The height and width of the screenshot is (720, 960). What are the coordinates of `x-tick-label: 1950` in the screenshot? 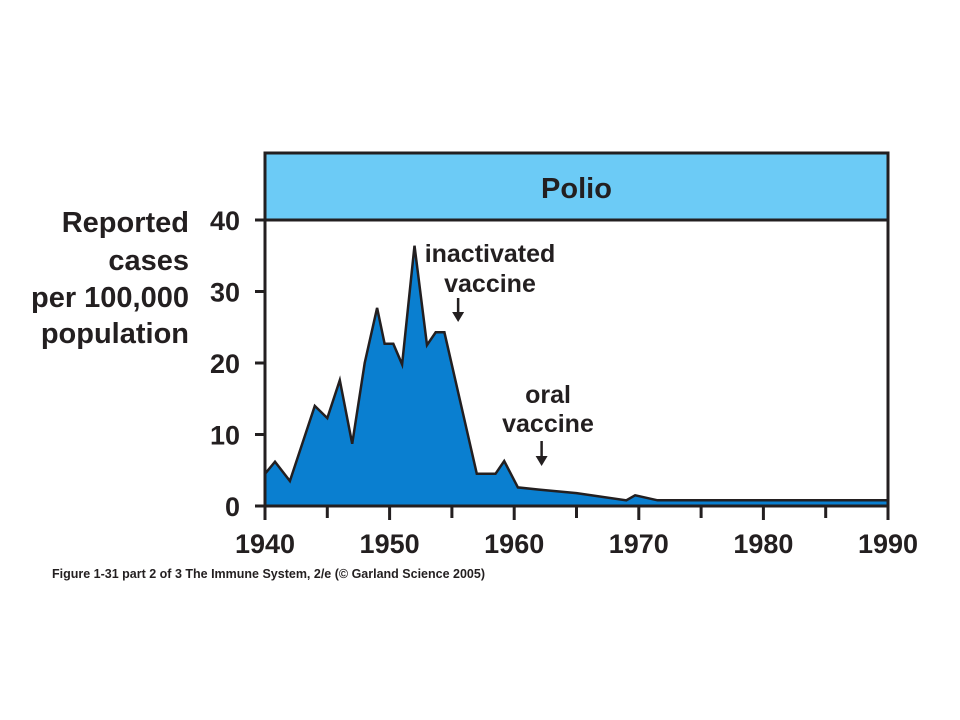 It's located at (390, 544).